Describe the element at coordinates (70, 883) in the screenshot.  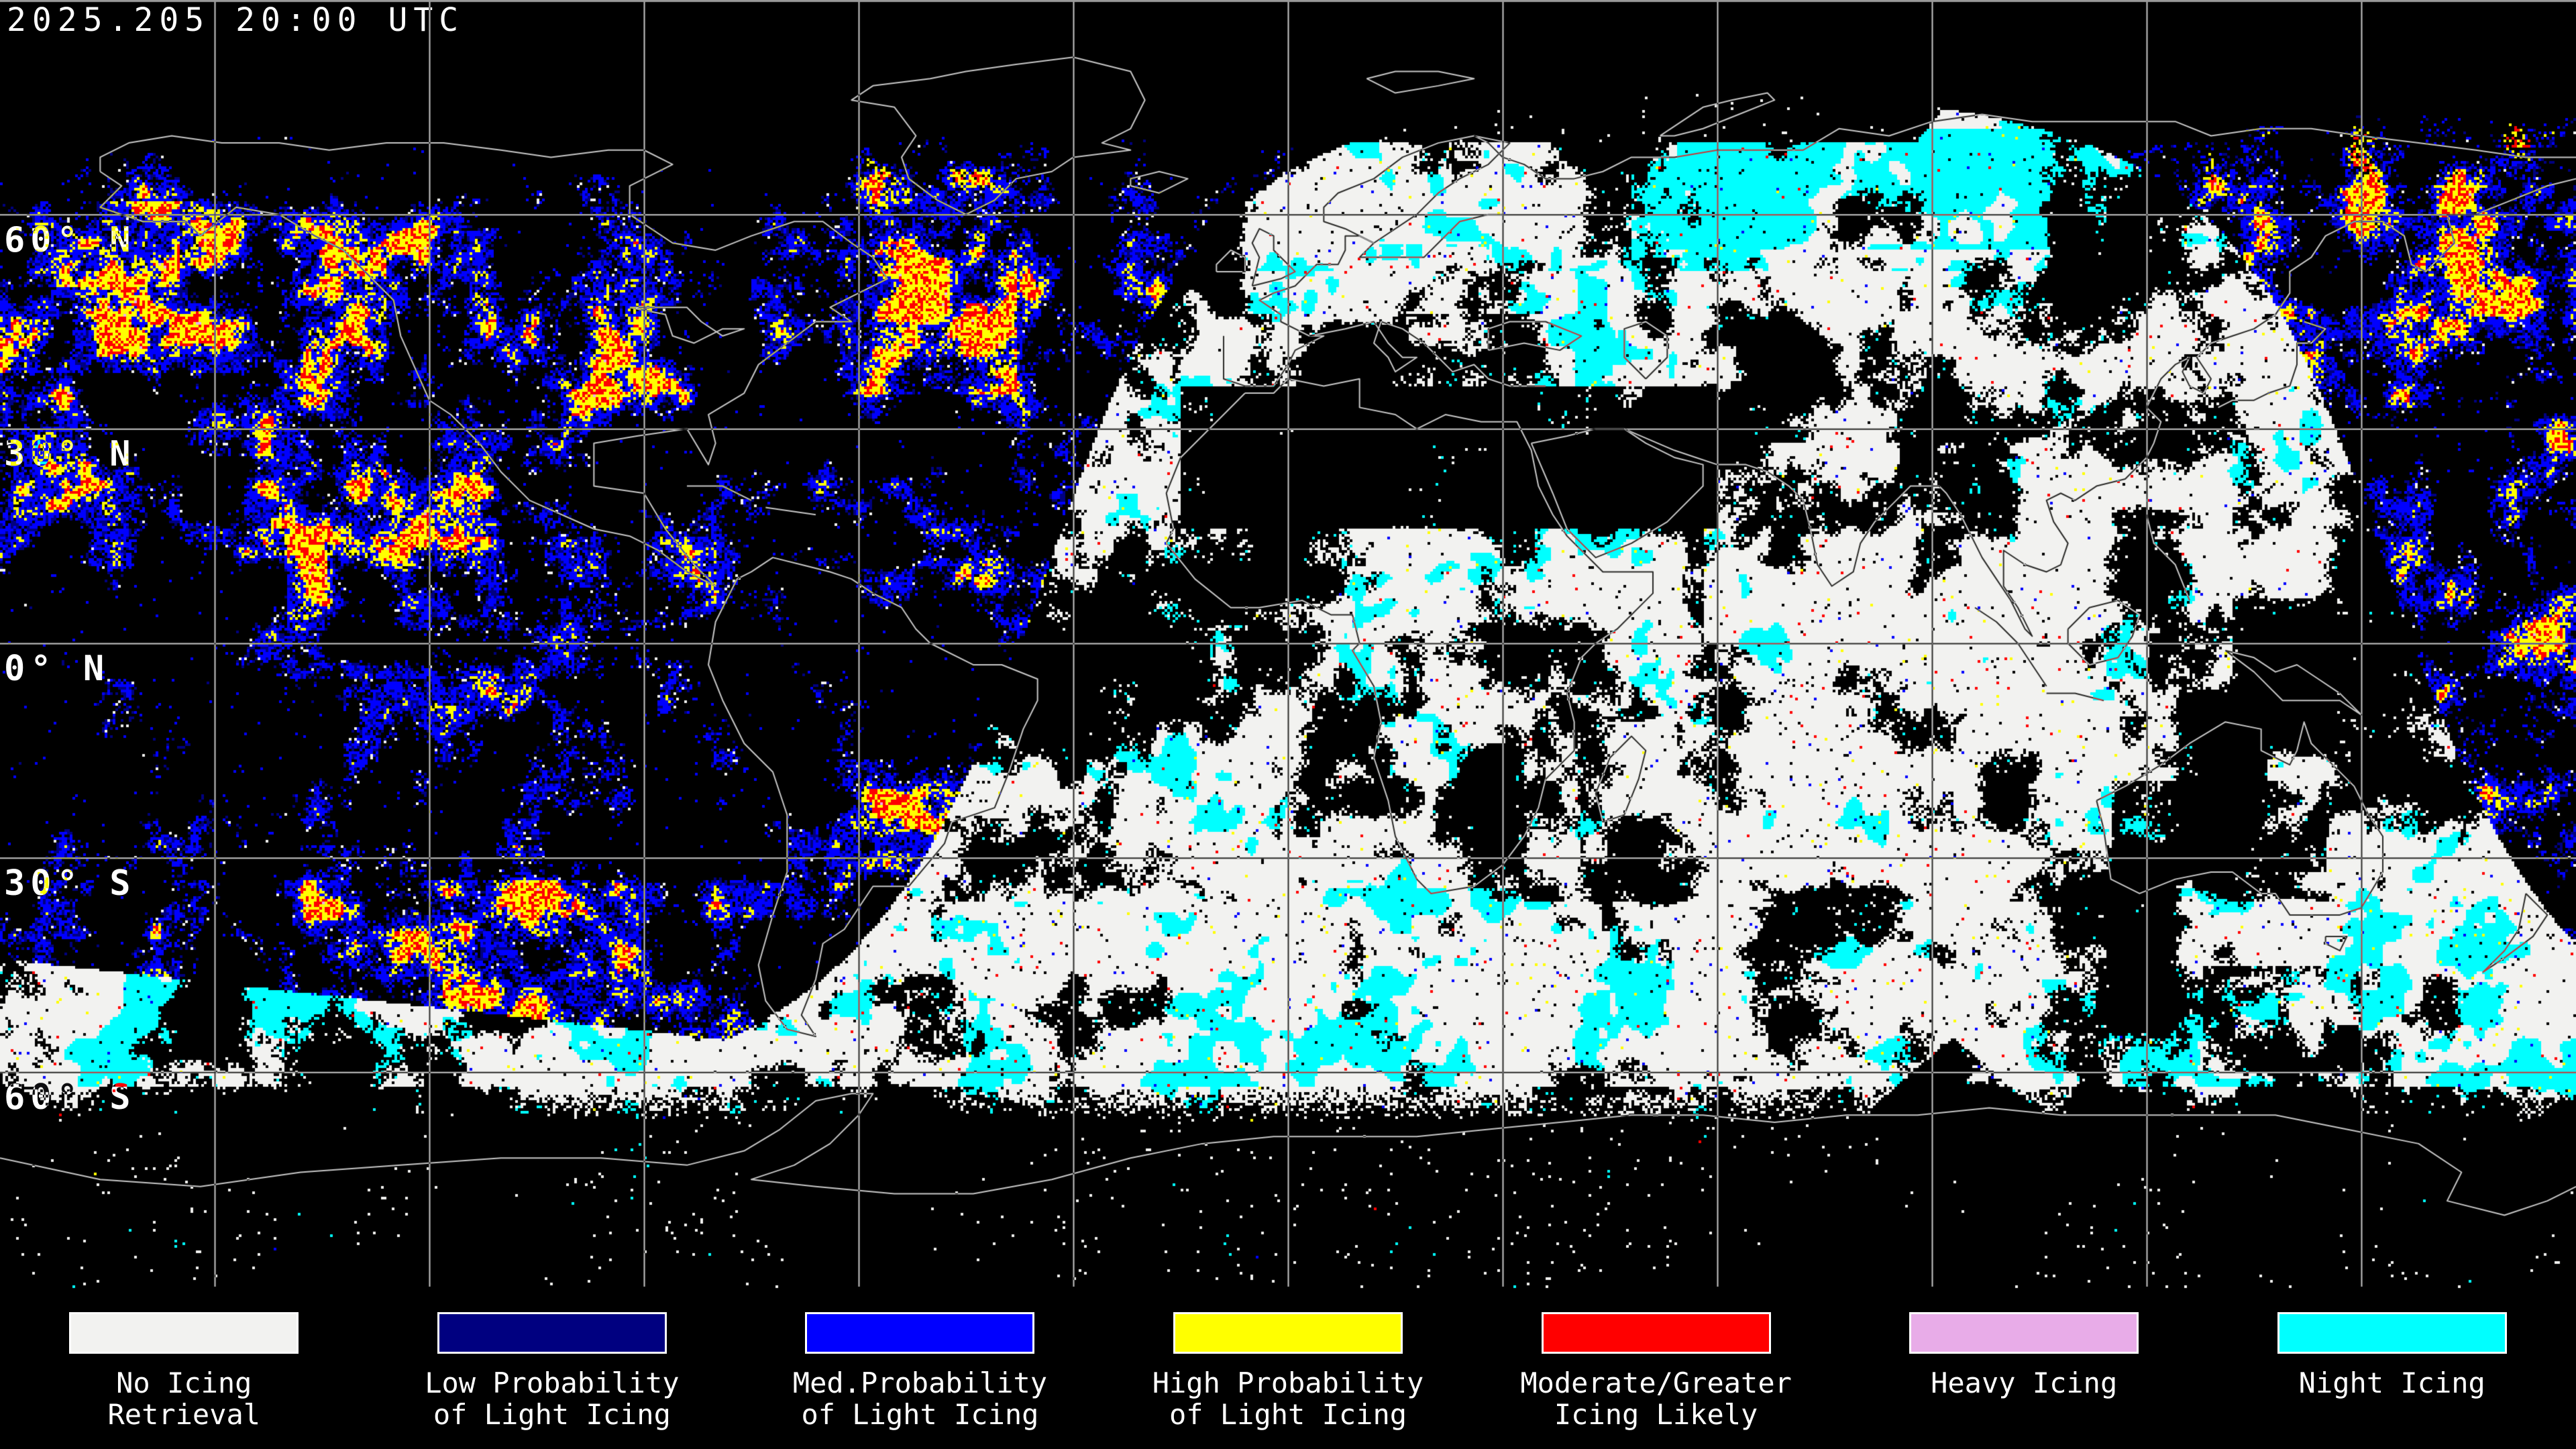
I see `latitude-label: 30° S` at that location.